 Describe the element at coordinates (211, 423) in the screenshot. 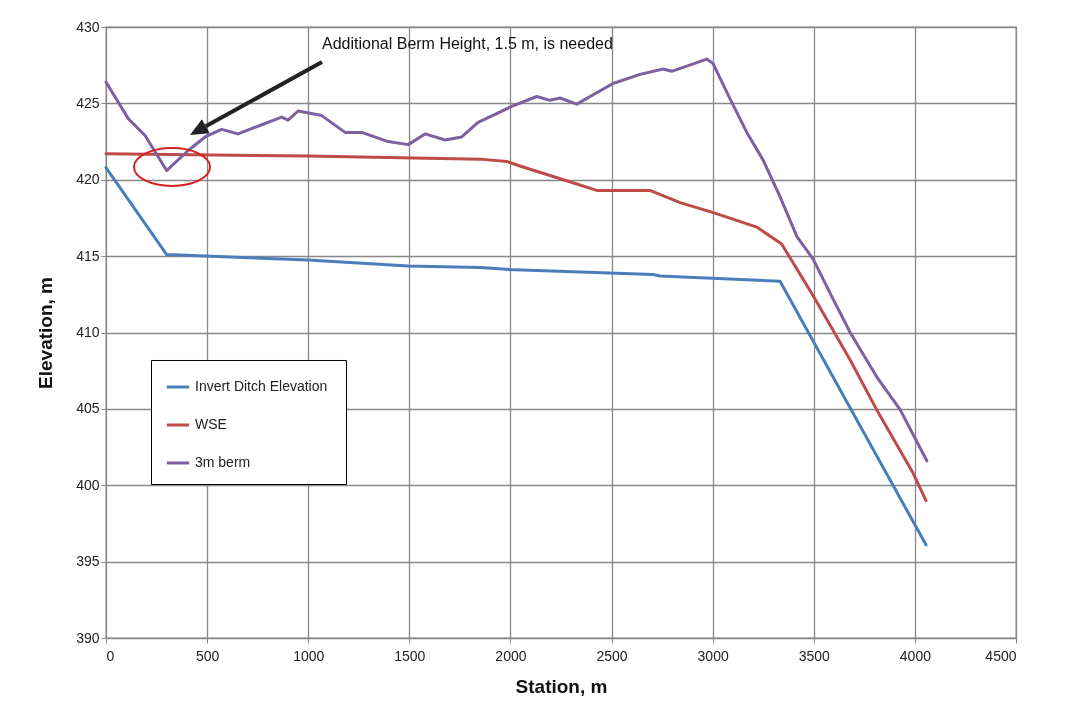

I see `legend-label: WSE` at that location.